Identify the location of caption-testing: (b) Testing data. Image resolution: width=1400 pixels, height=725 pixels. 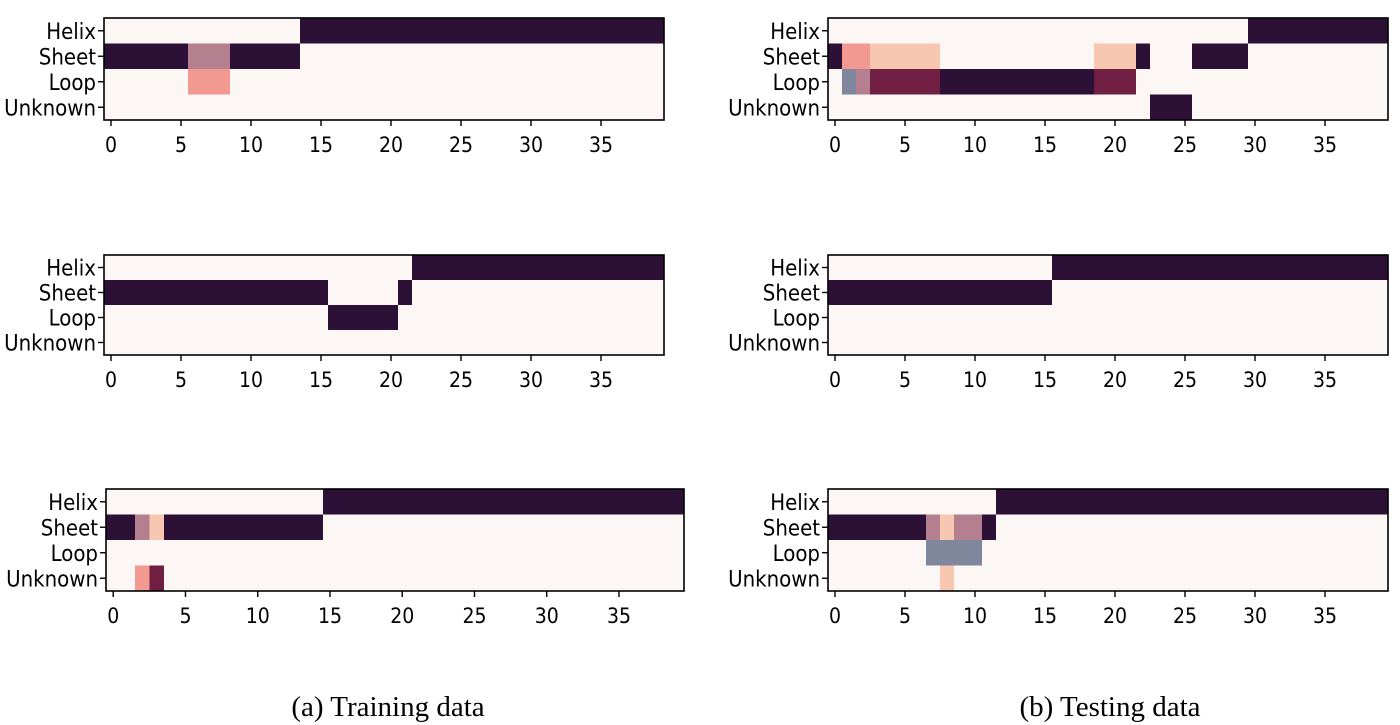
(1109, 707).